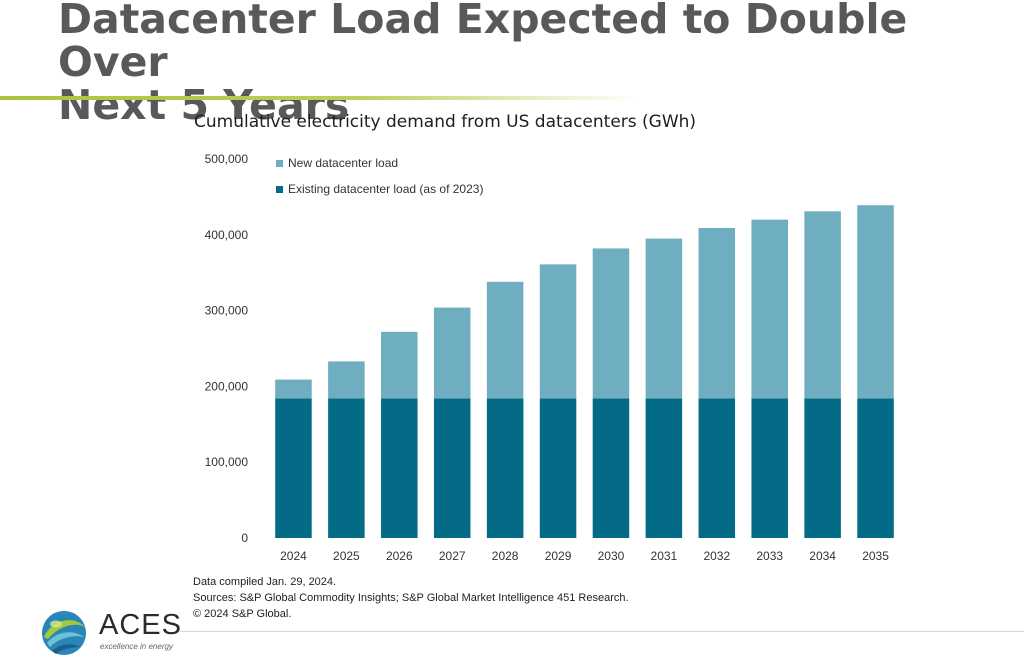  I want to click on x-tick-label: 2032, so click(716, 556).